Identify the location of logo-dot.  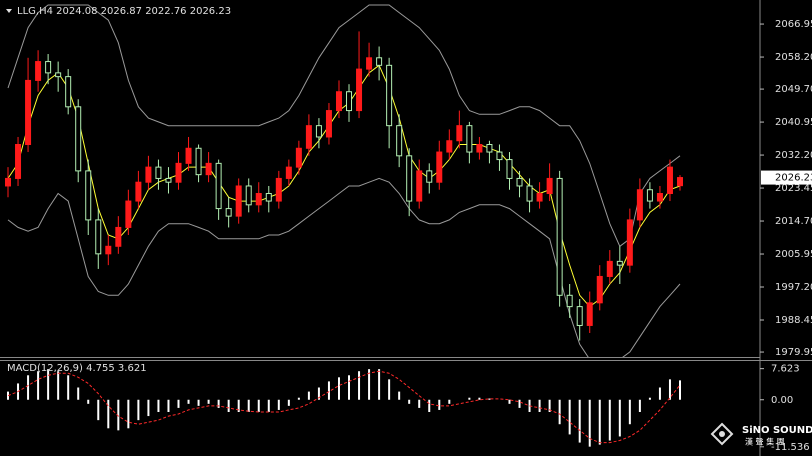
(722, 434).